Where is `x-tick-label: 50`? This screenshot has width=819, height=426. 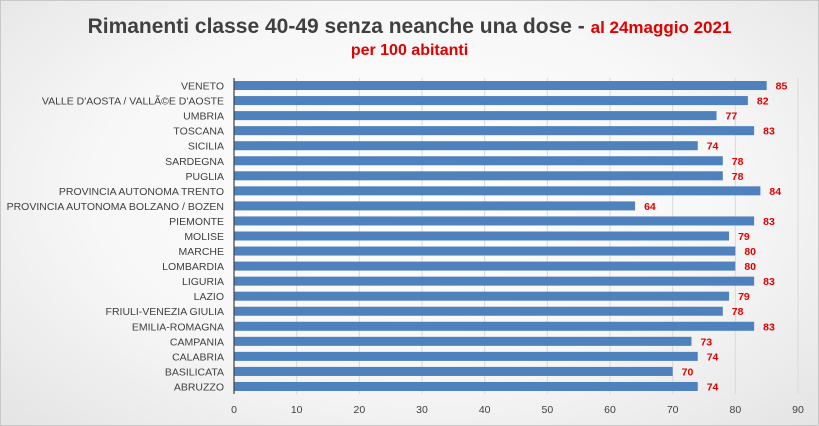
x-tick-label: 50 is located at coordinates (547, 410).